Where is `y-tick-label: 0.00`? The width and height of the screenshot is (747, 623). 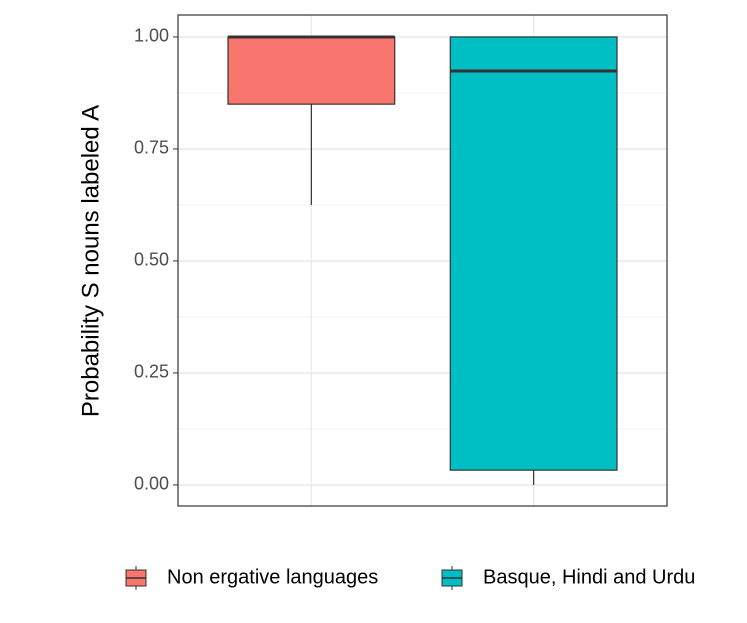 y-tick-label: 0.00 is located at coordinates (151, 484).